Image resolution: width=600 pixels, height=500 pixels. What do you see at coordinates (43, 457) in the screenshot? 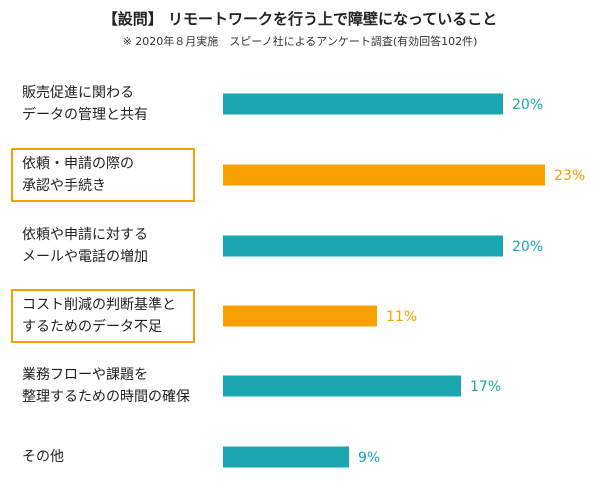
I see `category-label: その他` at bounding box center [43, 457].